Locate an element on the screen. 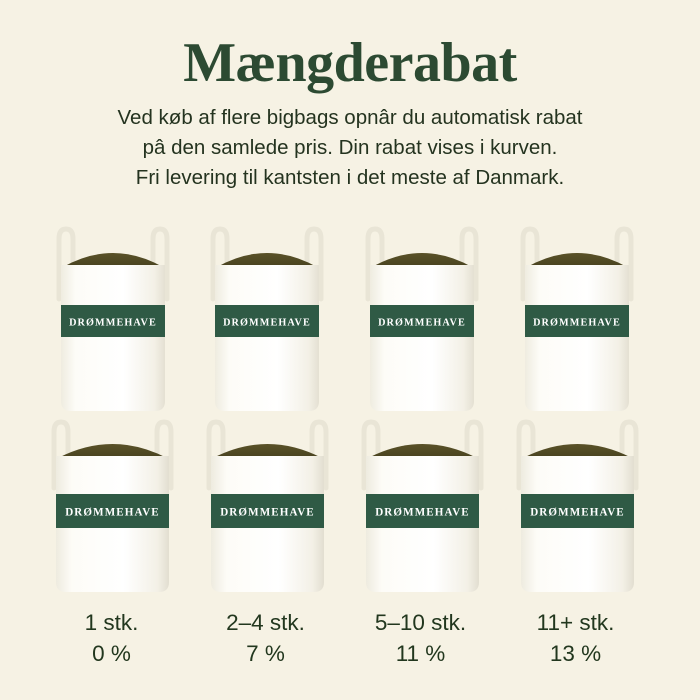  bigbag-5: DRØMMEHAVE is located at coordinates (112, 507).